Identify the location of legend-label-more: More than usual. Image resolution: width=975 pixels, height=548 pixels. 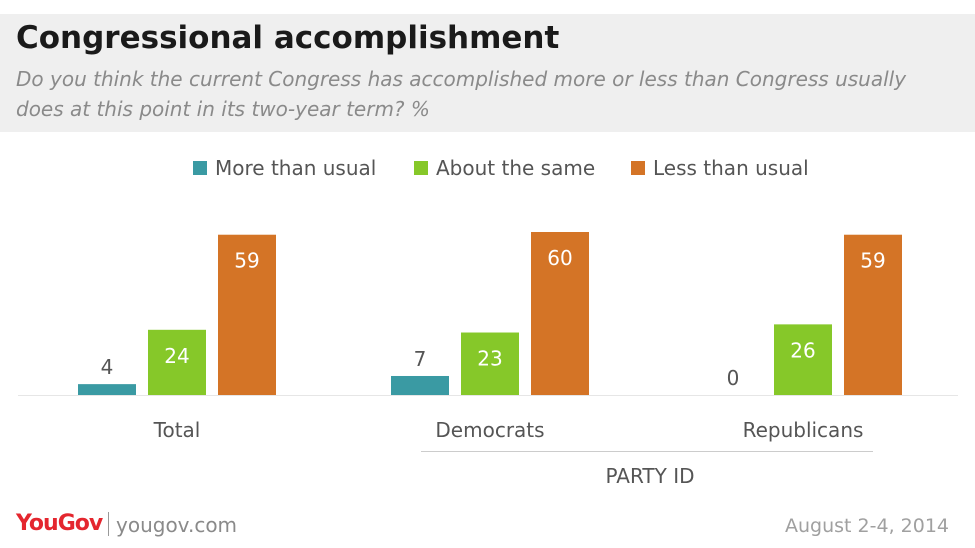
(296, 168).